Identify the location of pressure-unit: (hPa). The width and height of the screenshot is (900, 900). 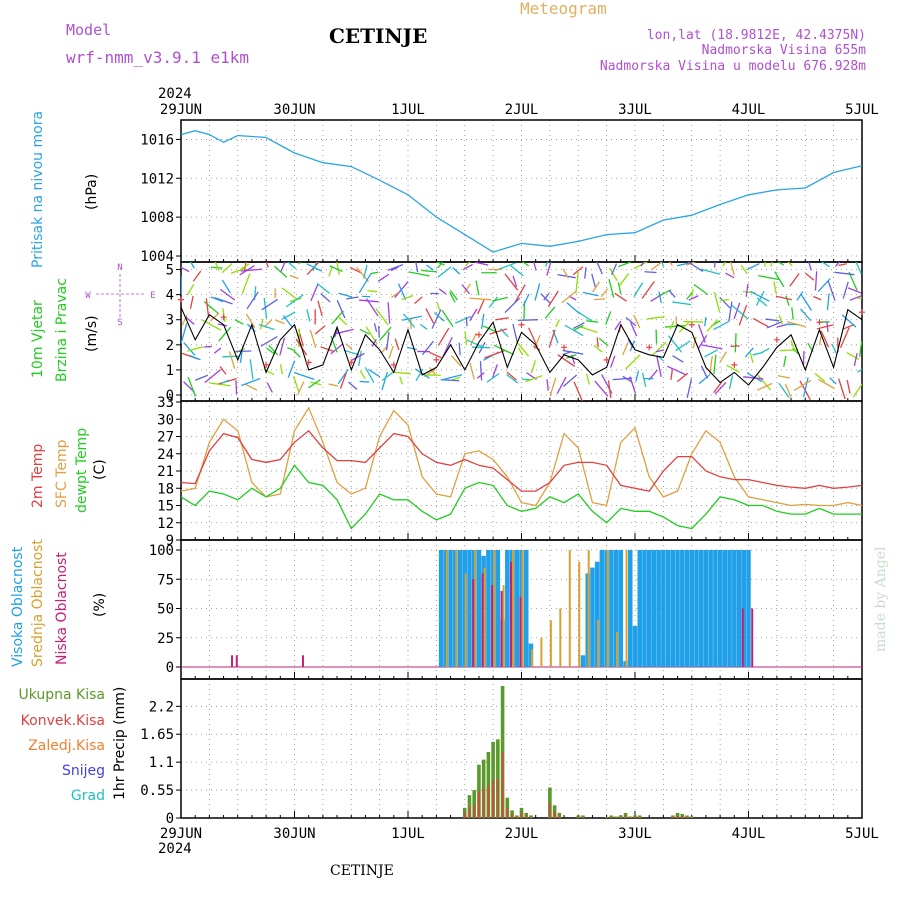
(92, 192).